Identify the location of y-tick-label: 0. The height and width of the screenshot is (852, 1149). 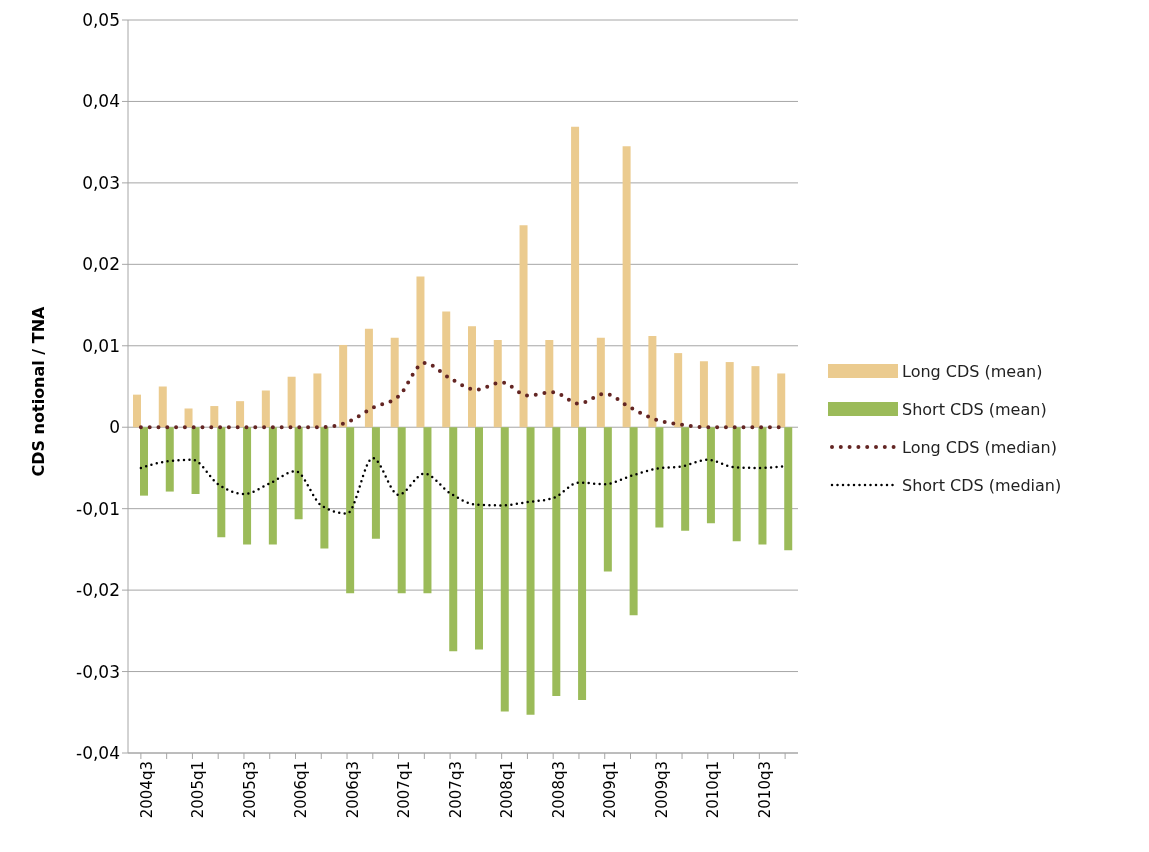
(114, 427).